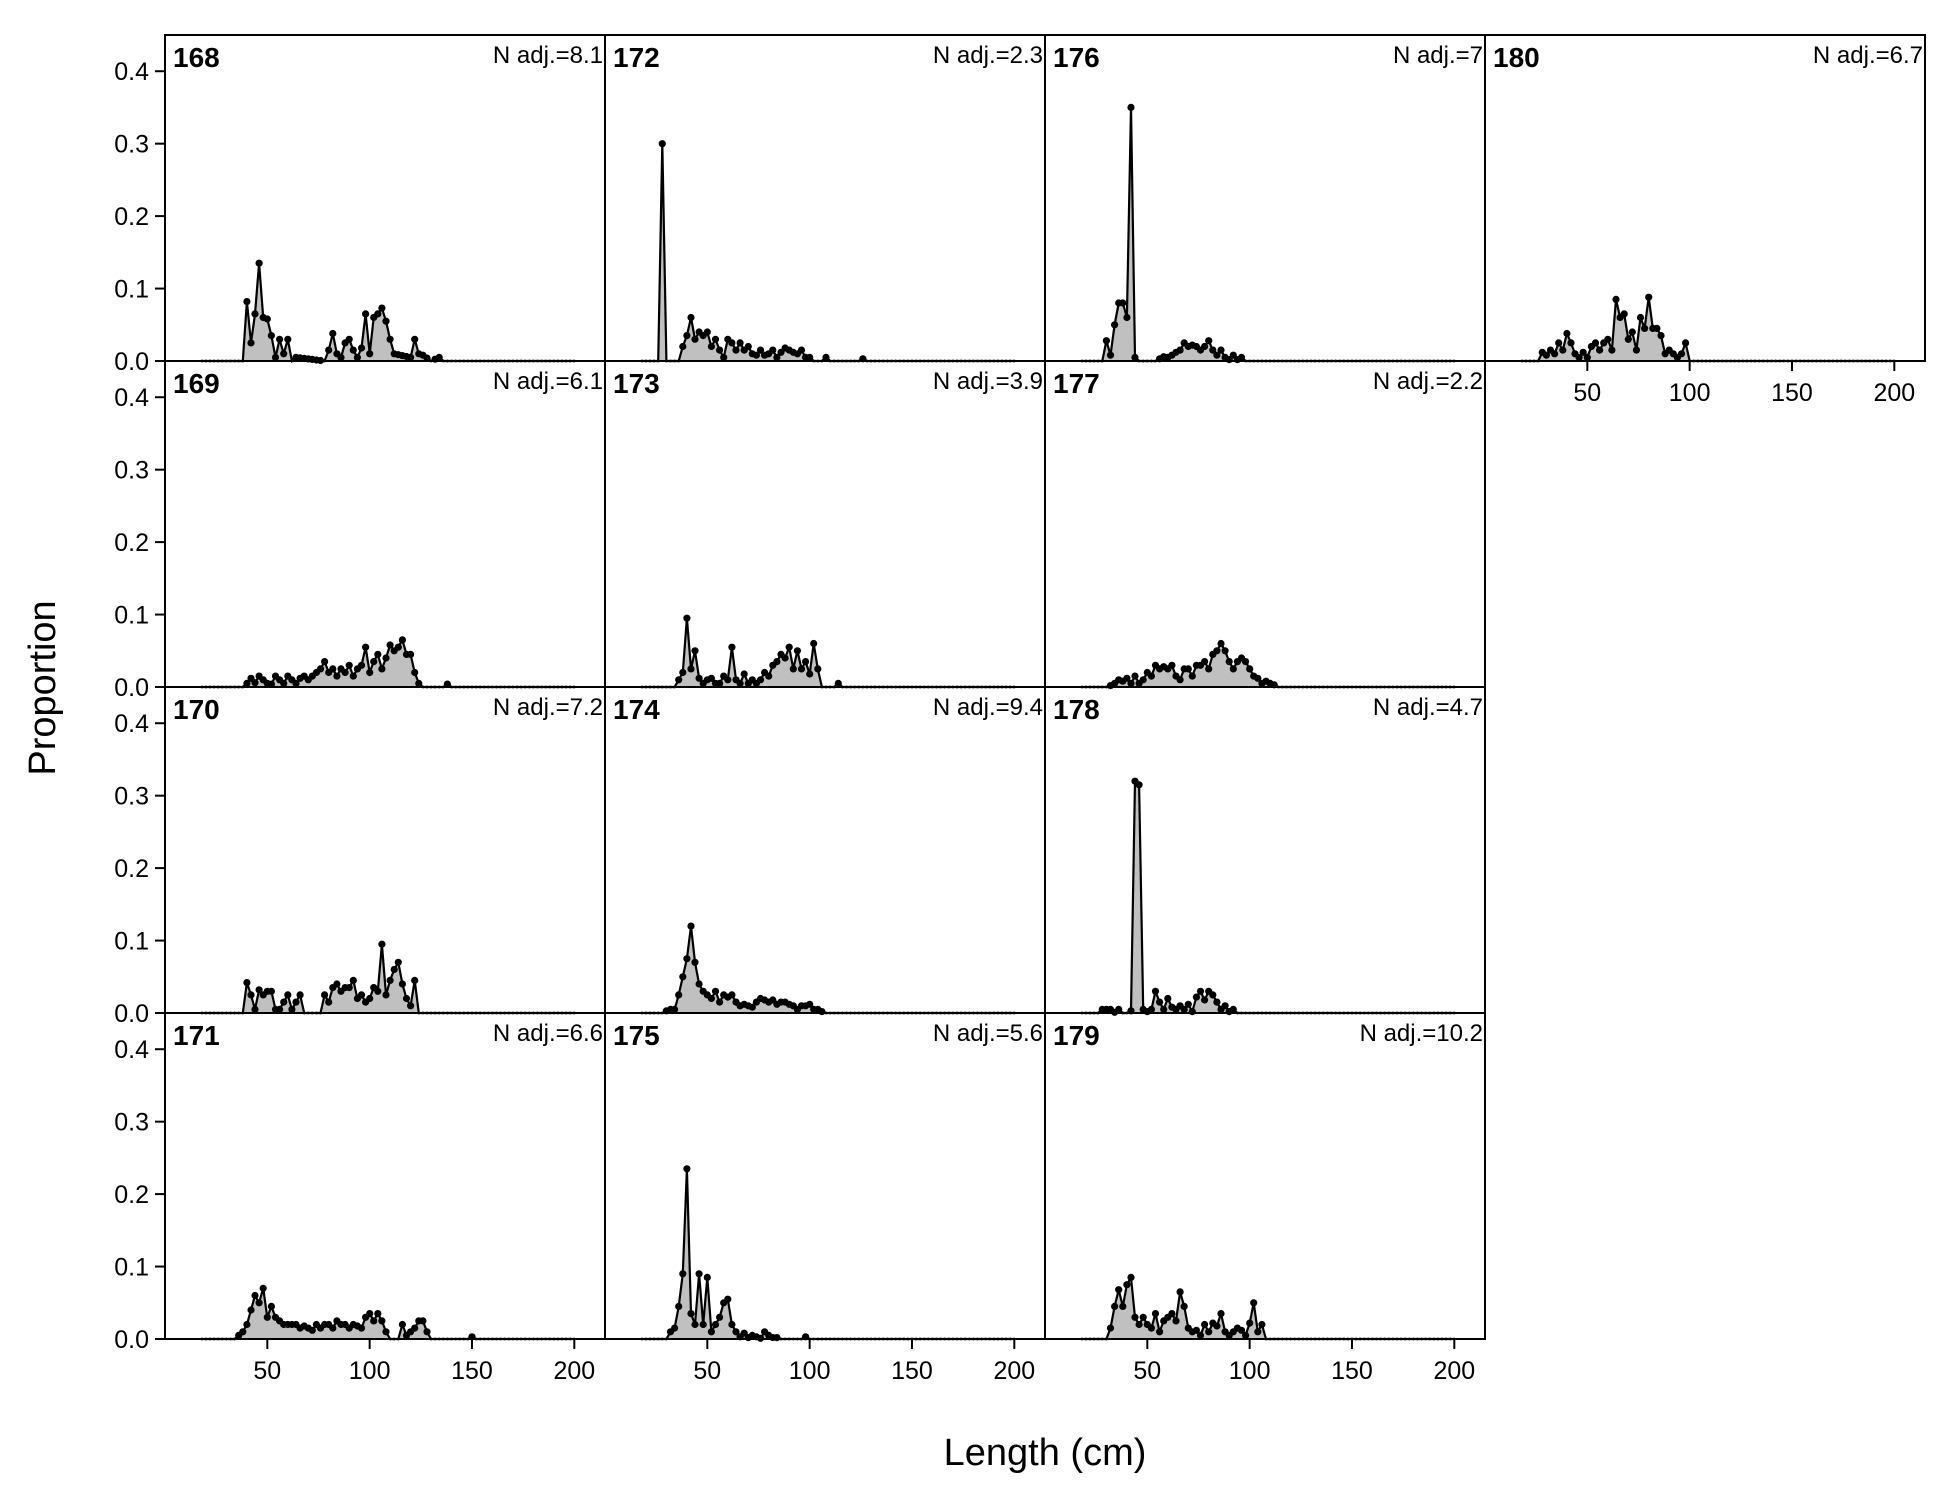 Image resolution: width=1950 pixels, height=1500 pixels. What do you see at coordinates (196, 57) in the screenshot?
I see `panel-168-label: 168` at bounding box center [196, 57].